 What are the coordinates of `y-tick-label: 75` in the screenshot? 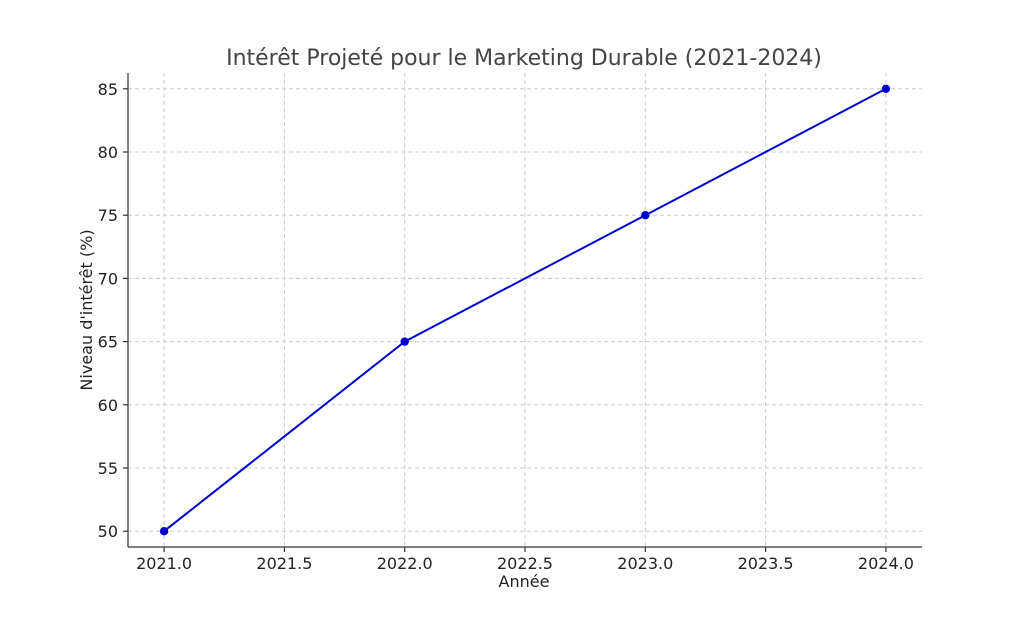 It's located at (108, 215).